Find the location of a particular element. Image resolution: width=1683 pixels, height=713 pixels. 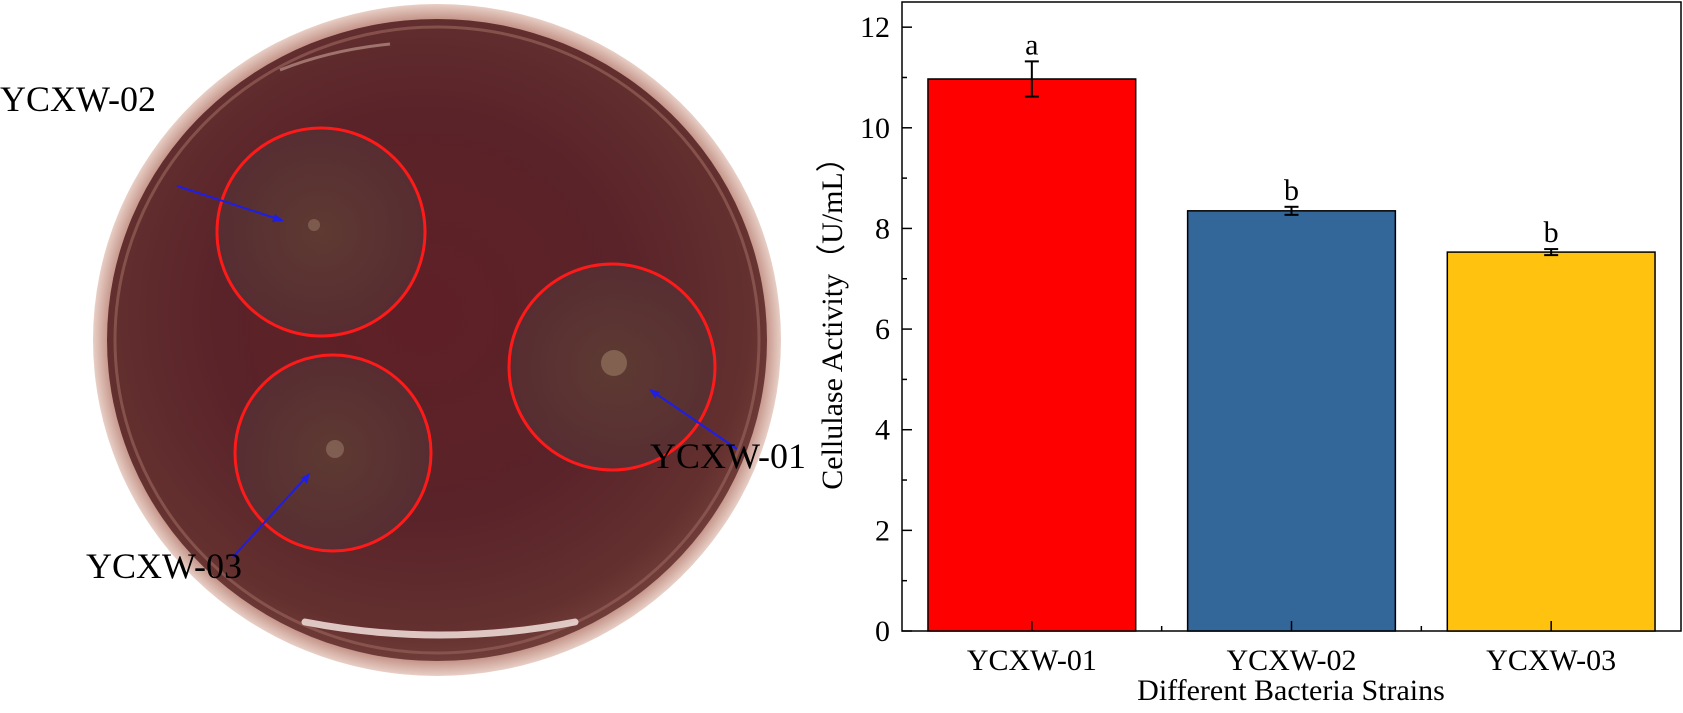

label-ycxw-02: YCXW-02 is located at coordinates (78, 99).